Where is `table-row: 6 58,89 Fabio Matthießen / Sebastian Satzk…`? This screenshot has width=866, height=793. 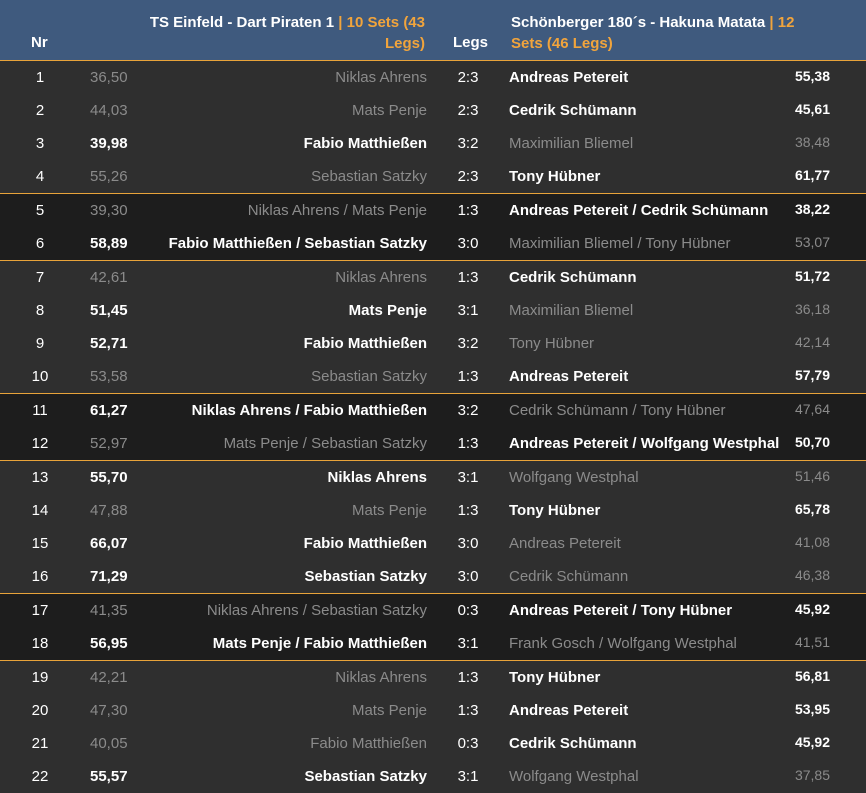 table-row: 6 58,89 Fabio Matthießen / Sebastian Satzk… is located at coordinates (433, 243).